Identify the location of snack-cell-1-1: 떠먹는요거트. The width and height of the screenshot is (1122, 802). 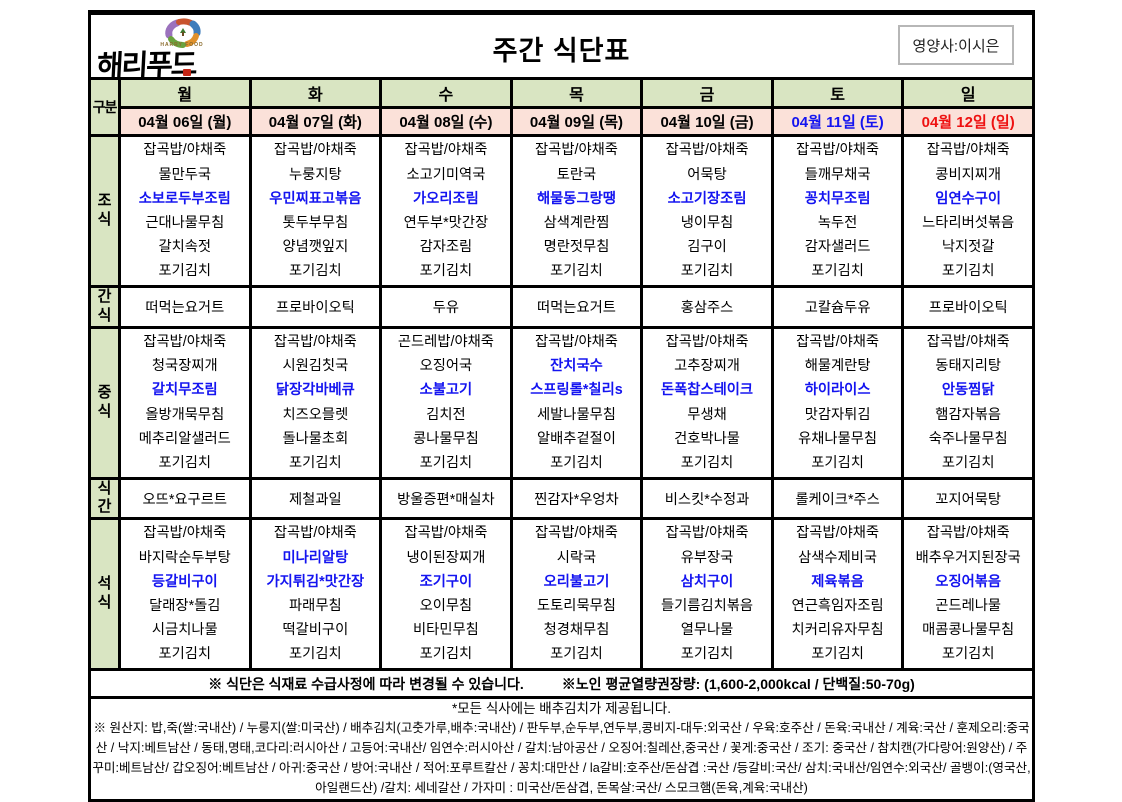
(185, 307).